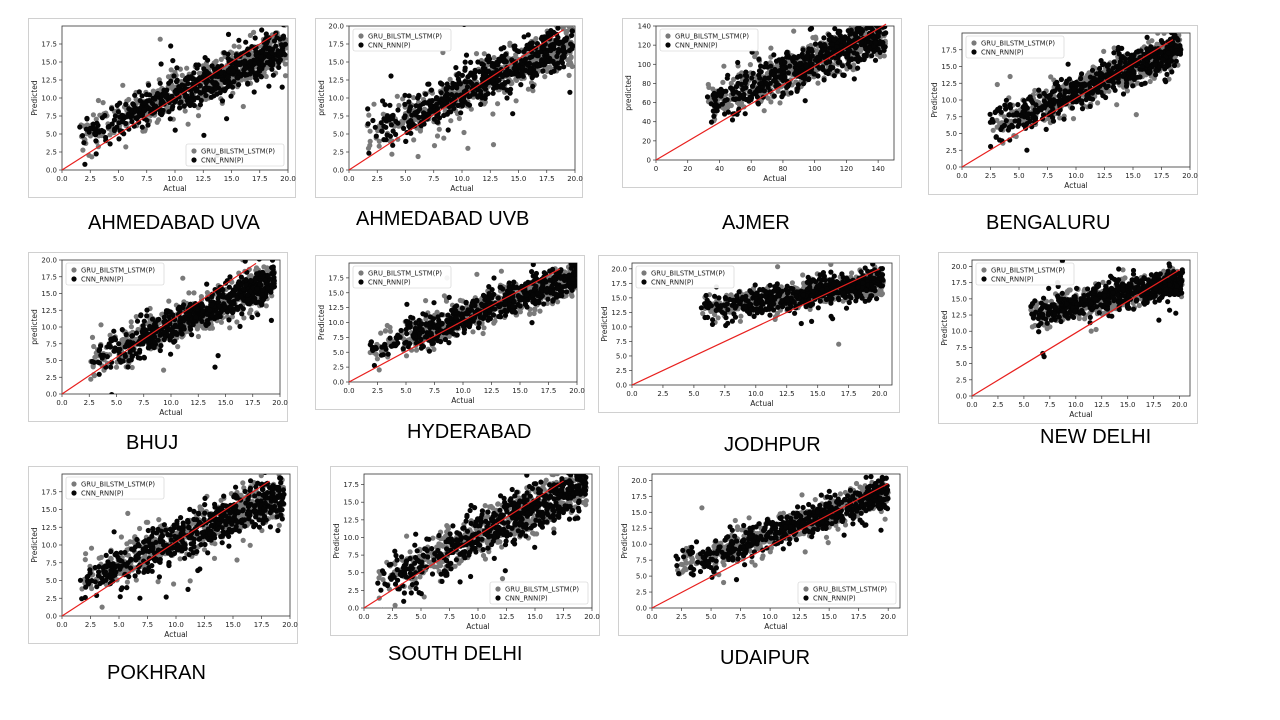 The width and height of the screenshot is (1280, 720). I want to click on x-tick-label: 2.5, so click(89, 403).